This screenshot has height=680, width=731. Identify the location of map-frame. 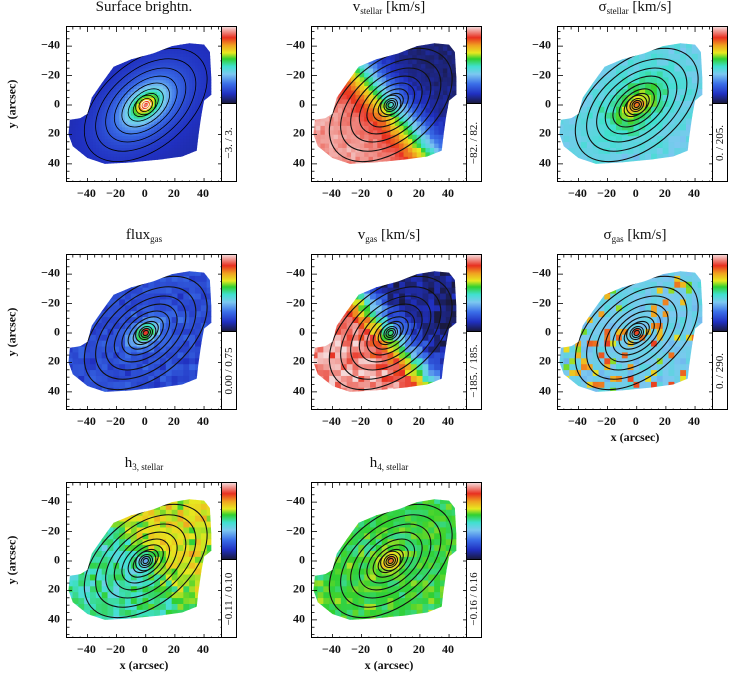
(635, 104).